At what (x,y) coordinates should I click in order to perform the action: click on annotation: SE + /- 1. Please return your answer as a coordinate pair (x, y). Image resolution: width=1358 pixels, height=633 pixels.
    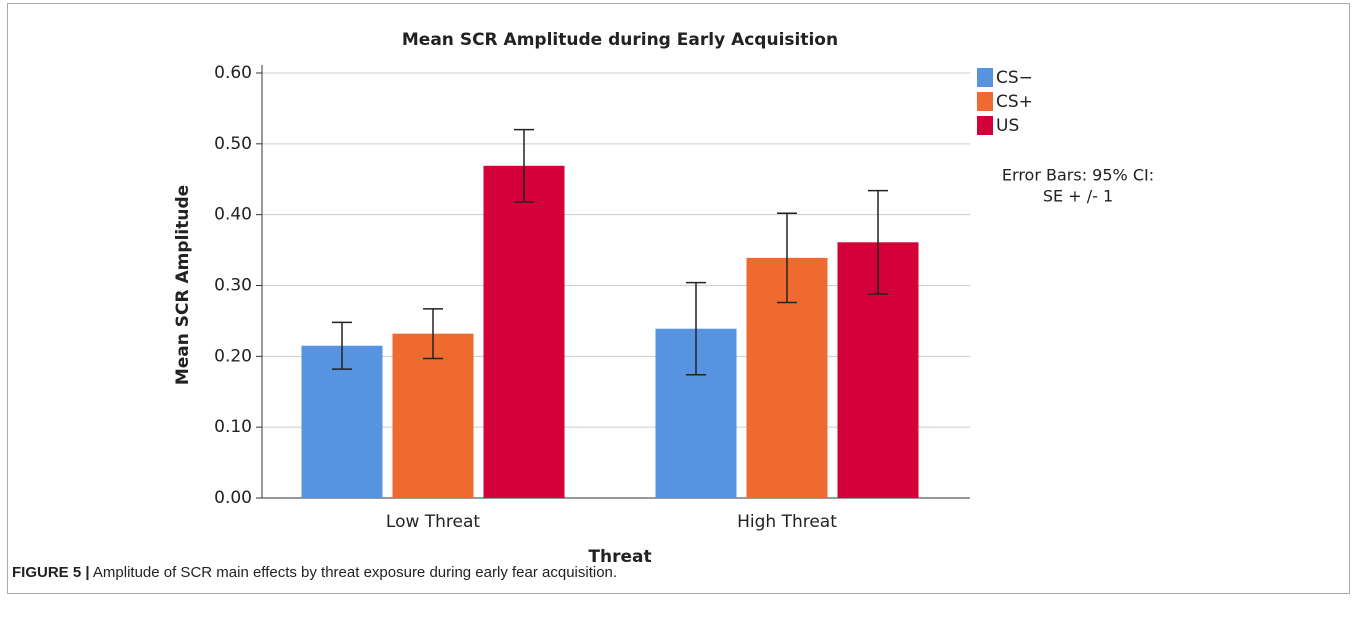
    Looking at the image, I should click on (1078, 196).